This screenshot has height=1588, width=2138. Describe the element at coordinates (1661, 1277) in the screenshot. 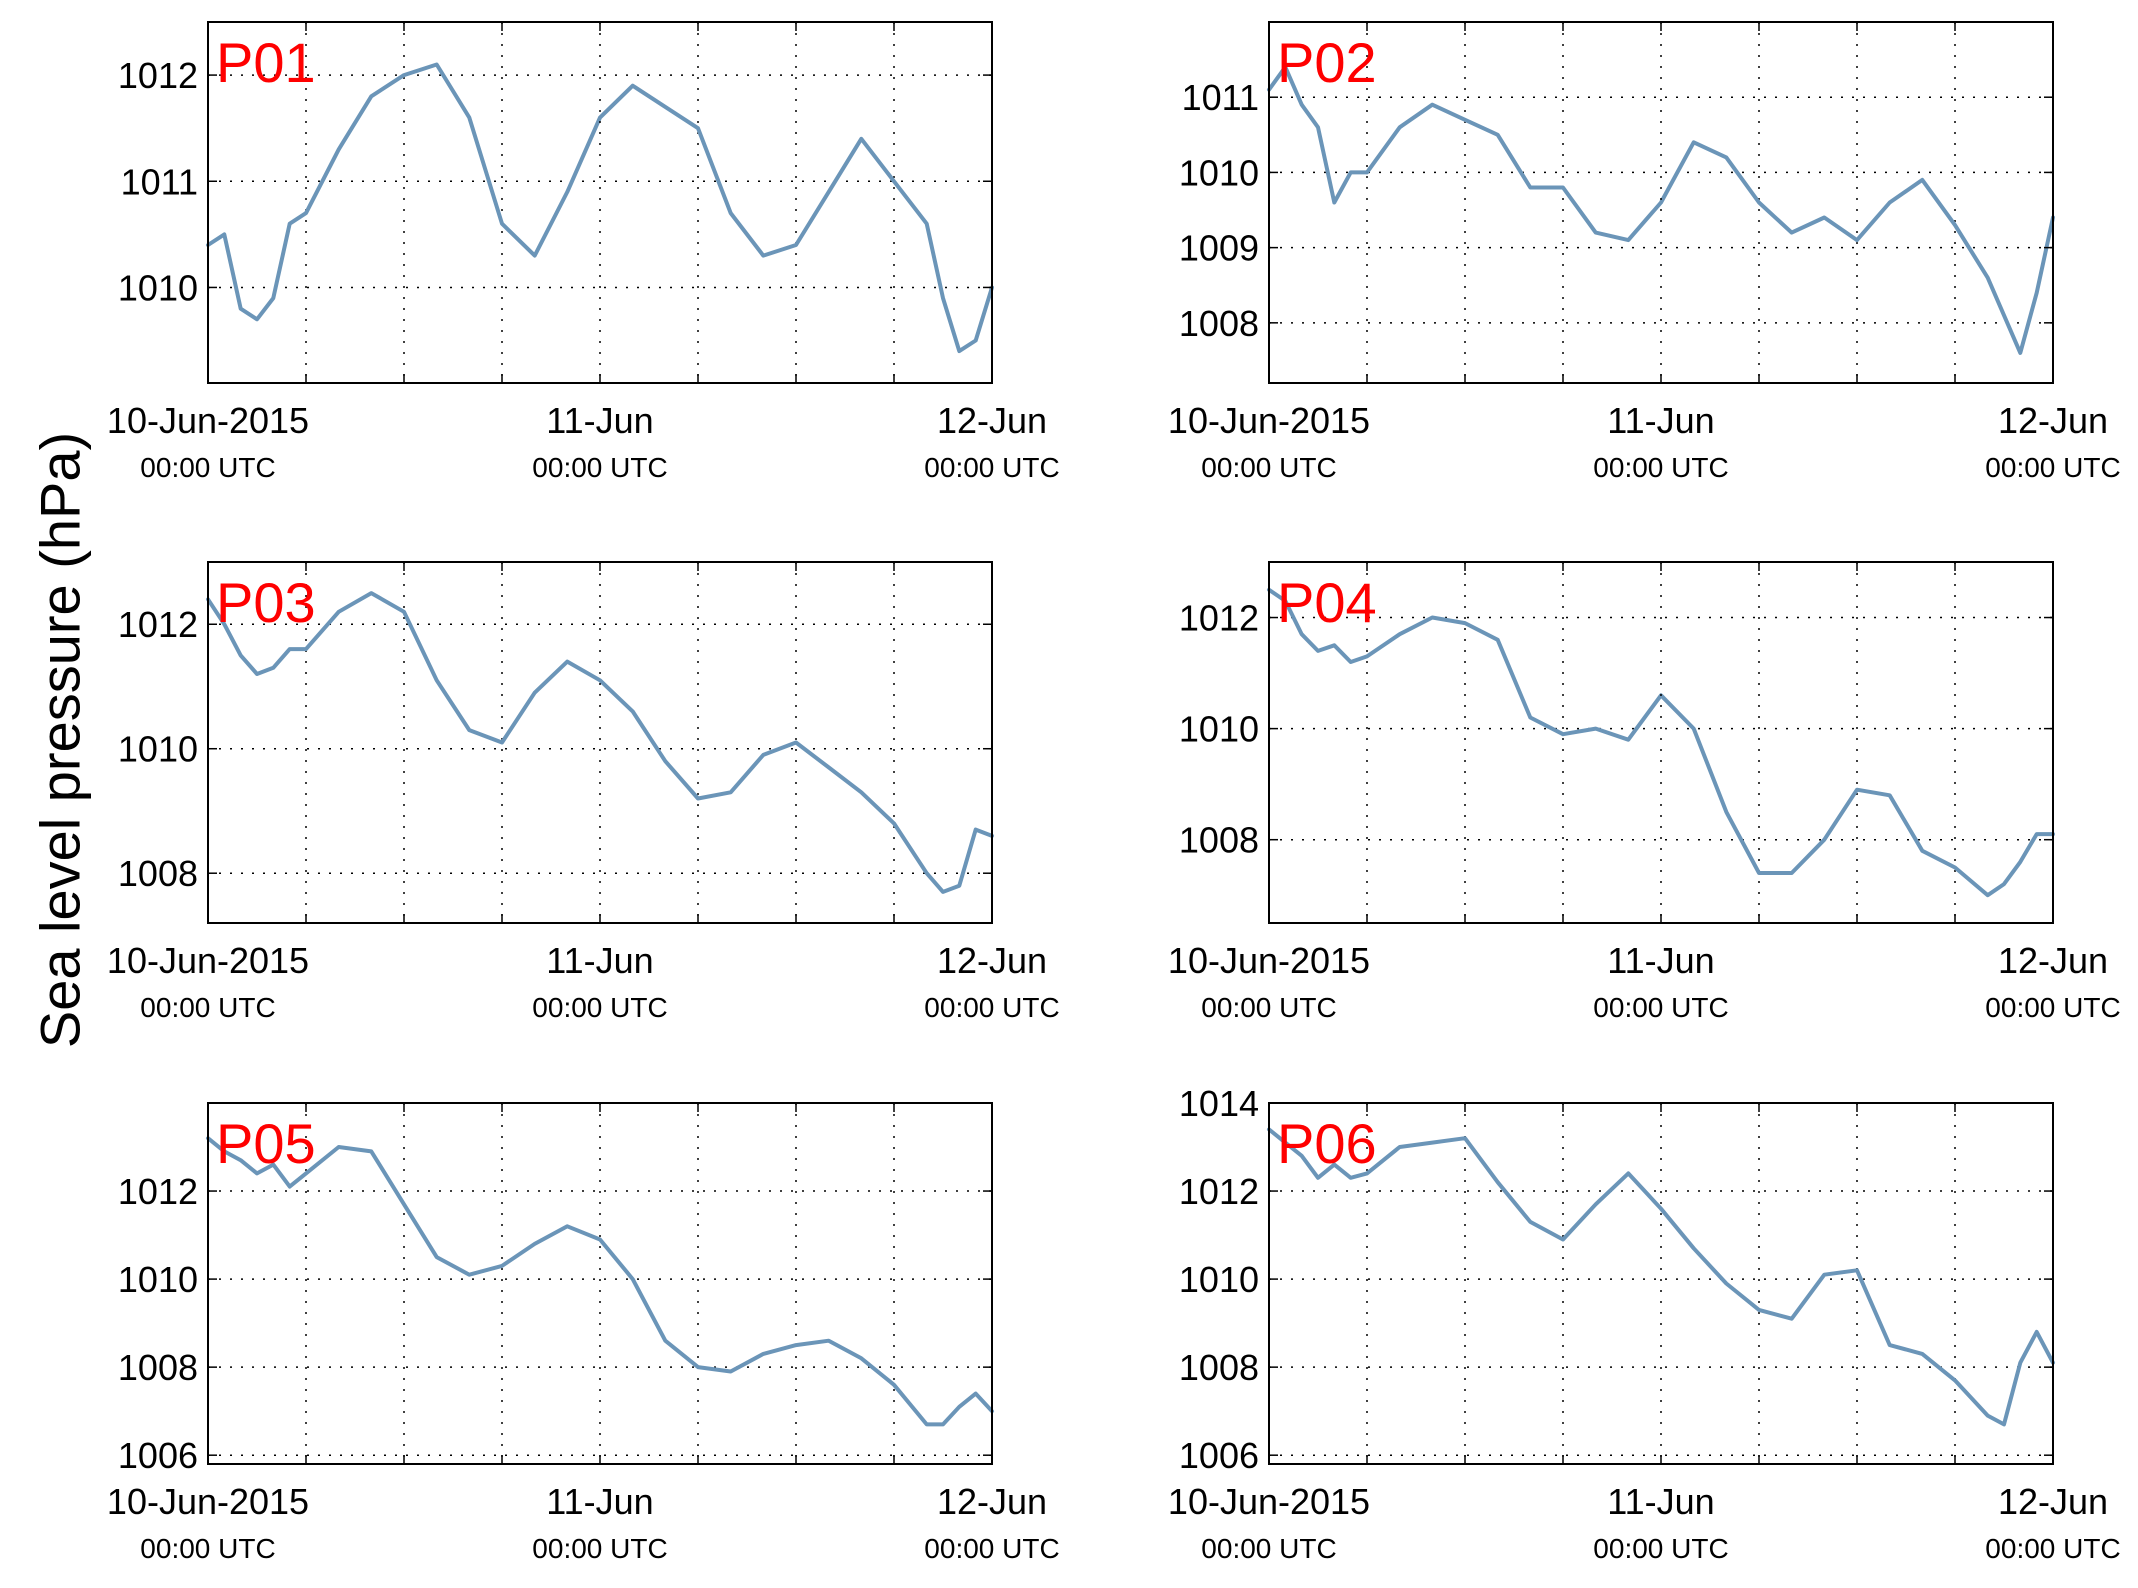

I see `series-line-p06` at that location.